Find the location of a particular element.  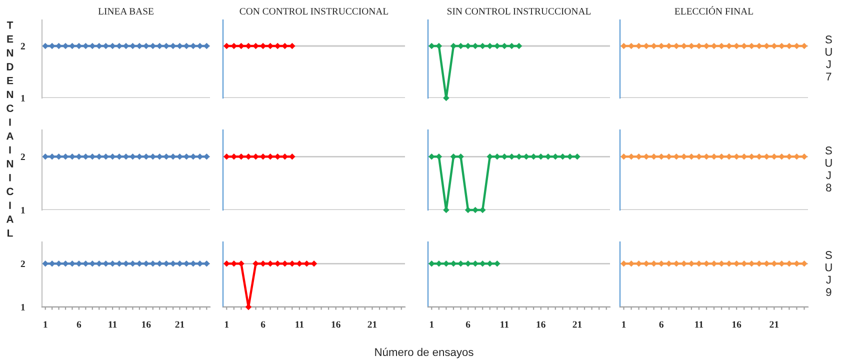

chart-title: LINEA BASE is located at coordinates (126, 11).